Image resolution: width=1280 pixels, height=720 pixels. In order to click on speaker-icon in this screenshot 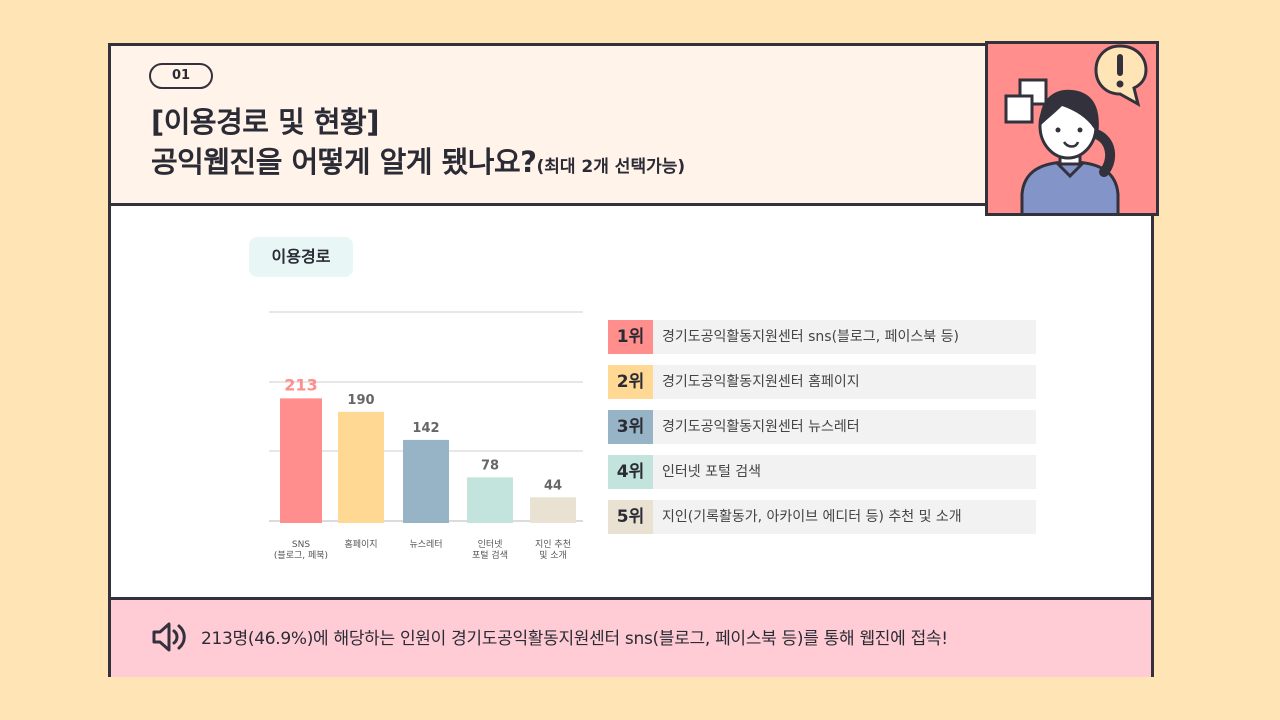, I will do `click(169, 637)`.